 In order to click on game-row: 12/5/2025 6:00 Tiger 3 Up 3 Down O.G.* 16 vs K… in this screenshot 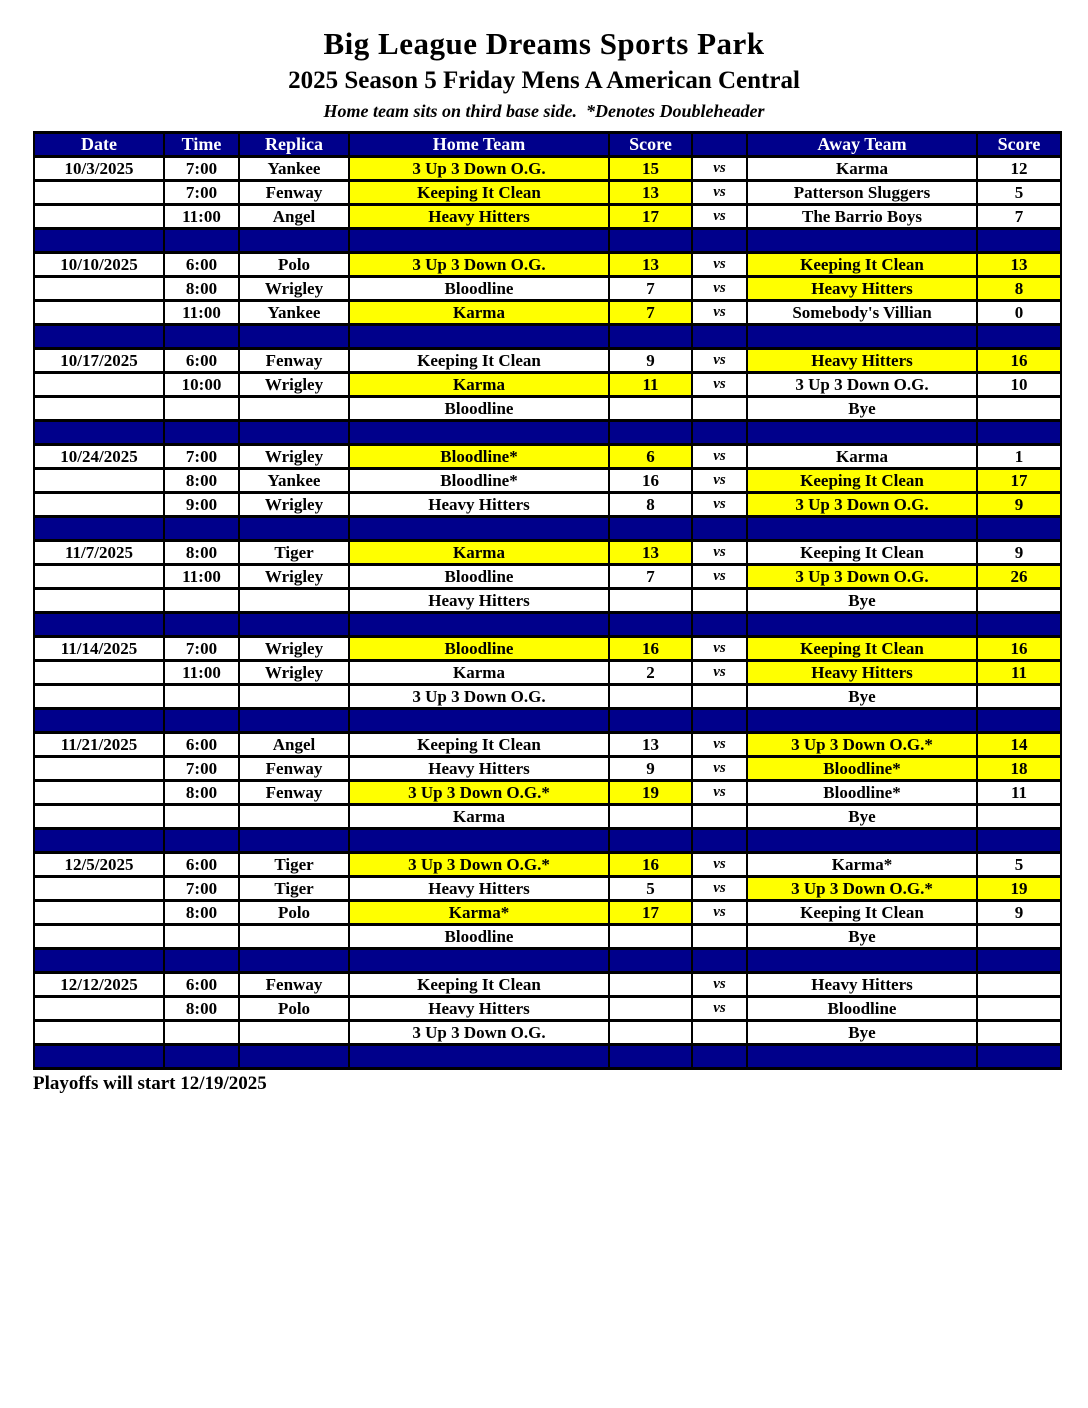, I will do `click(547, 864)`.